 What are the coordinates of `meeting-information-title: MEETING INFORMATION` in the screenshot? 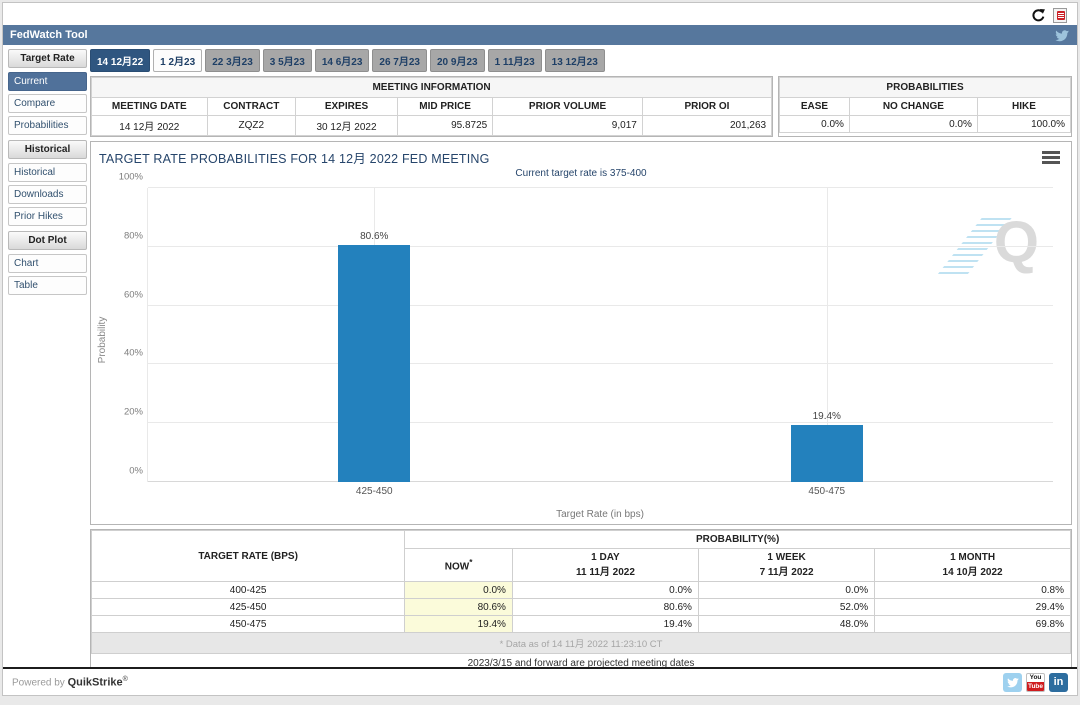 It's located at (431, 87).